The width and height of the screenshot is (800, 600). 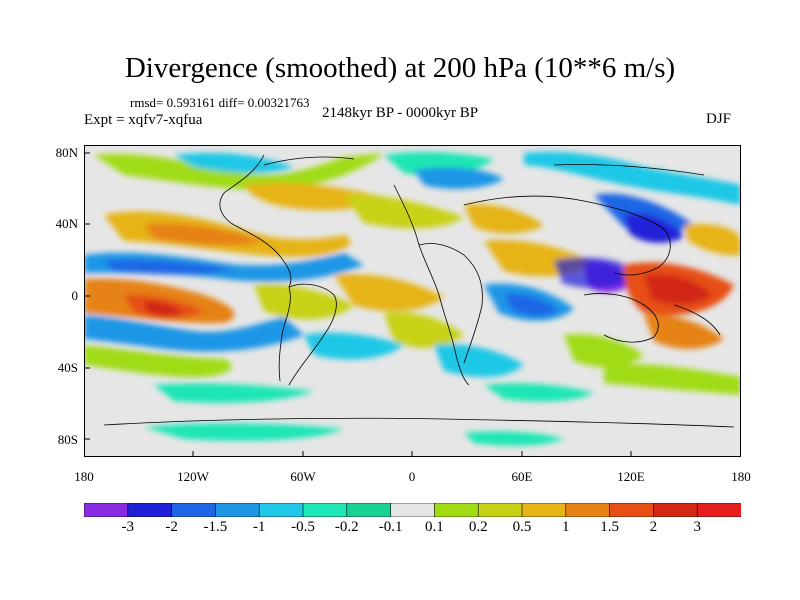 What do you see at coordinates (215, 527) in the screenshot?
I see `colorbar-label: -1.5` at bounding box center [215, 527].